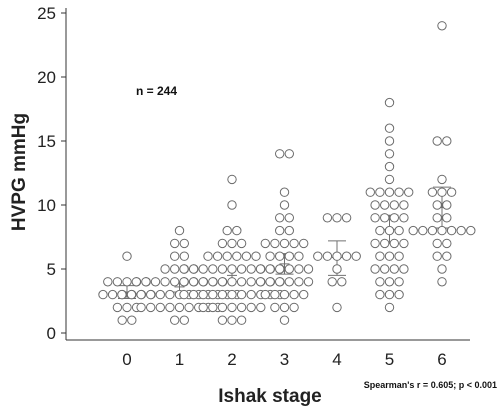 The width and height of the screenshot is (500, 409). What do you see at coordinates (46, 205) in the screenshot?
I see `y-tick-label: 10` at bounding box center [46, 205].